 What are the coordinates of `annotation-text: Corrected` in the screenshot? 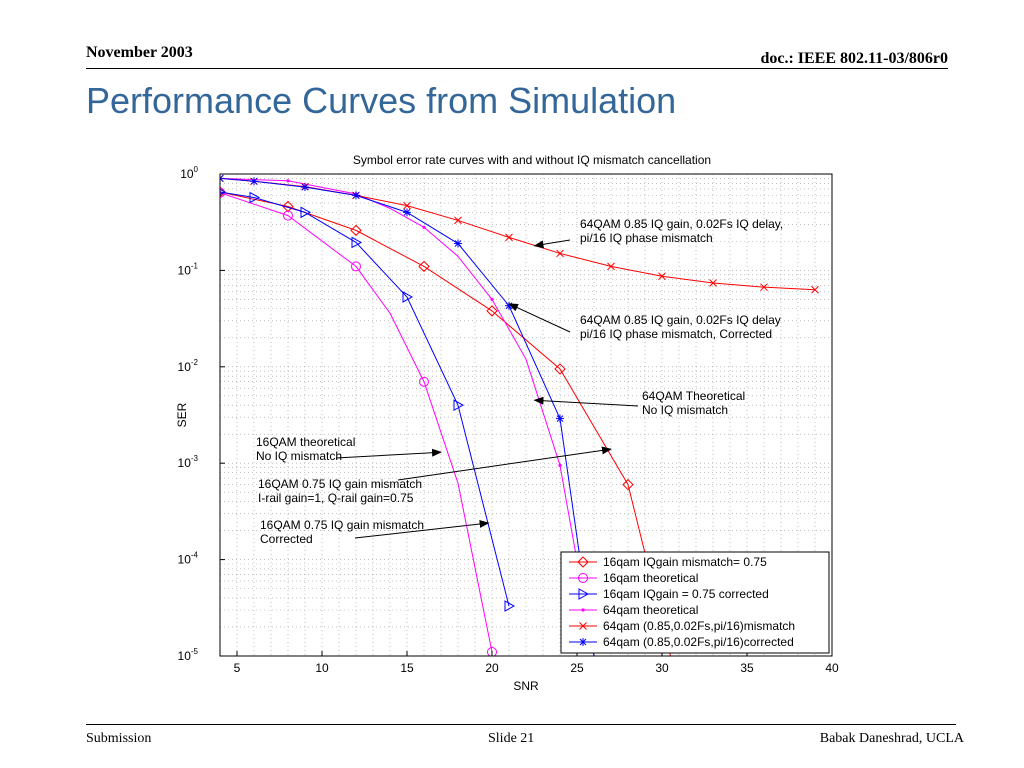 It's located at (286, 539).